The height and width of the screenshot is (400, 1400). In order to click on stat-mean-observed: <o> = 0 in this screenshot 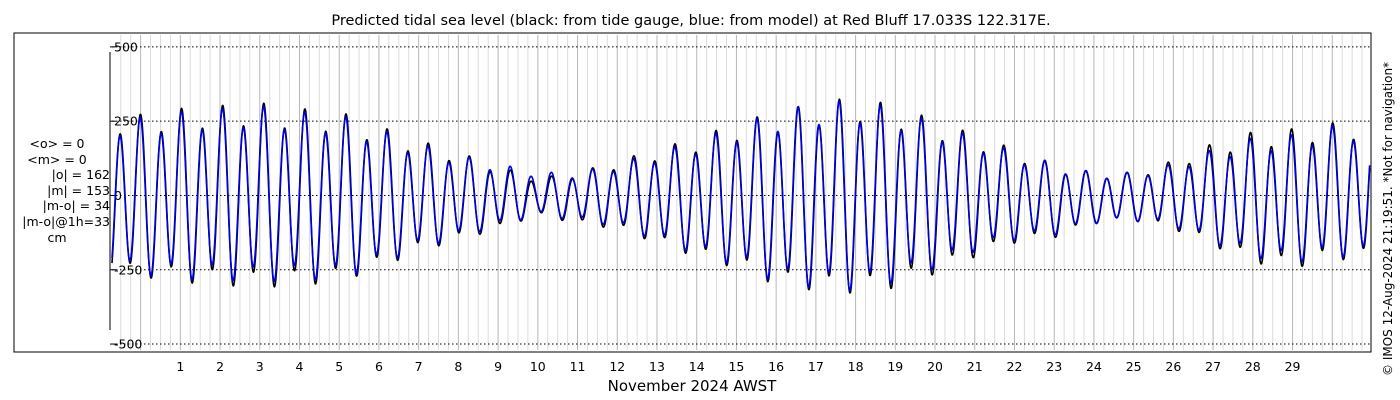, I will do `click(57, 143)`.